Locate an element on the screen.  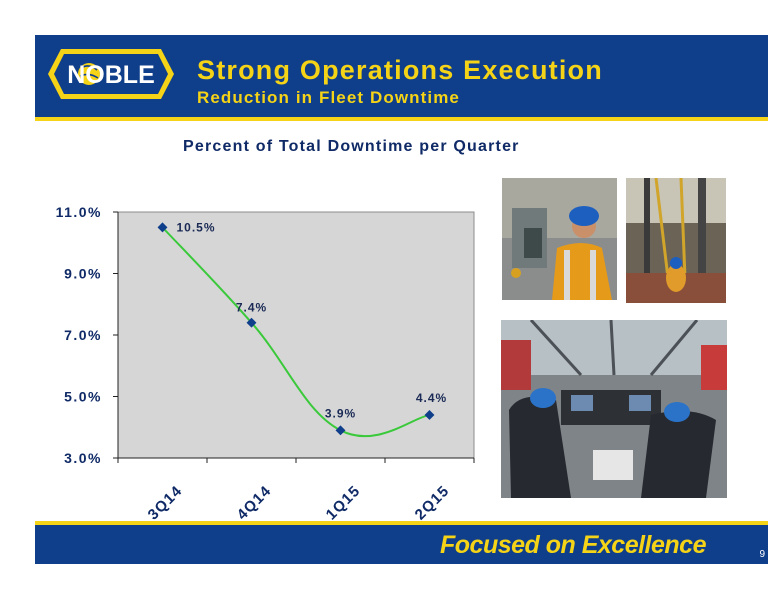
noble-logo: NOBLE is located at coordinates (111, 74).